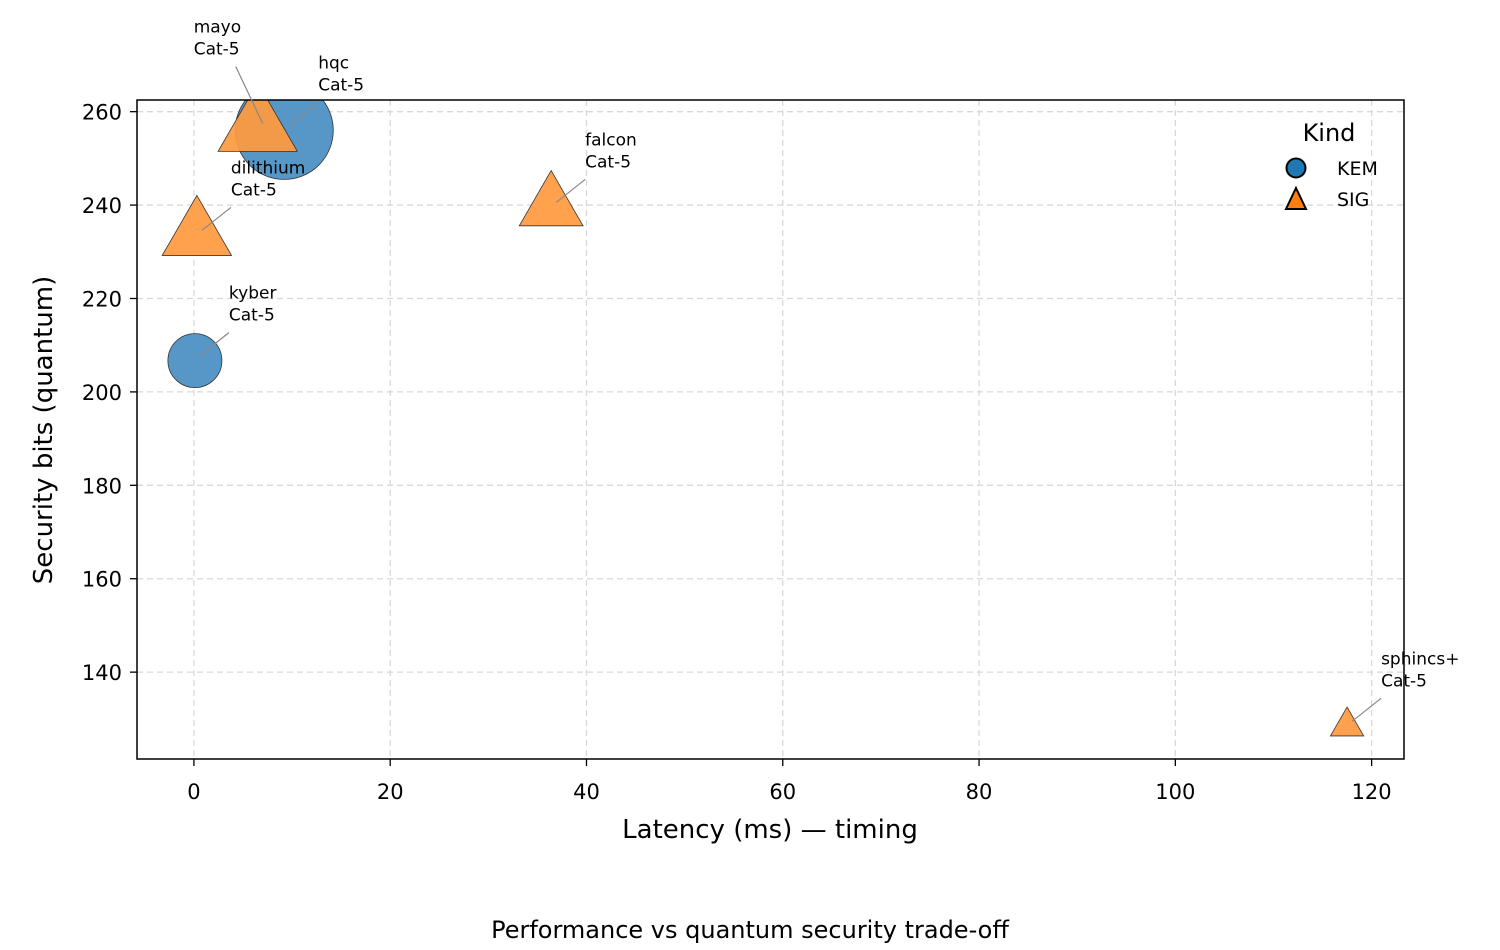  What do you see at coordinates (102, 206) in the screenshot?
I see `y-tick-label: 240` at bounding box center [102, 206].